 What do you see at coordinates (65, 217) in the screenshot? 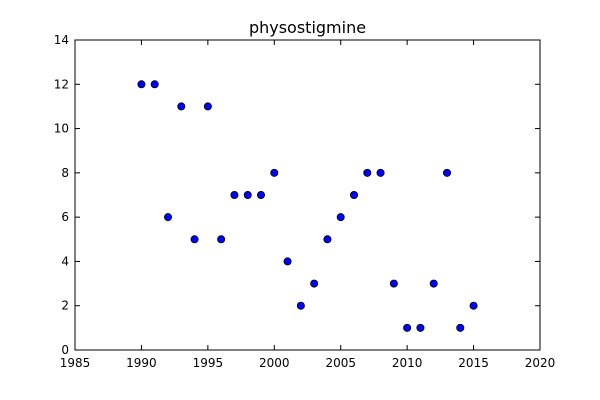
I see `y-tick-label: 6` at bounding box center [65, 217].